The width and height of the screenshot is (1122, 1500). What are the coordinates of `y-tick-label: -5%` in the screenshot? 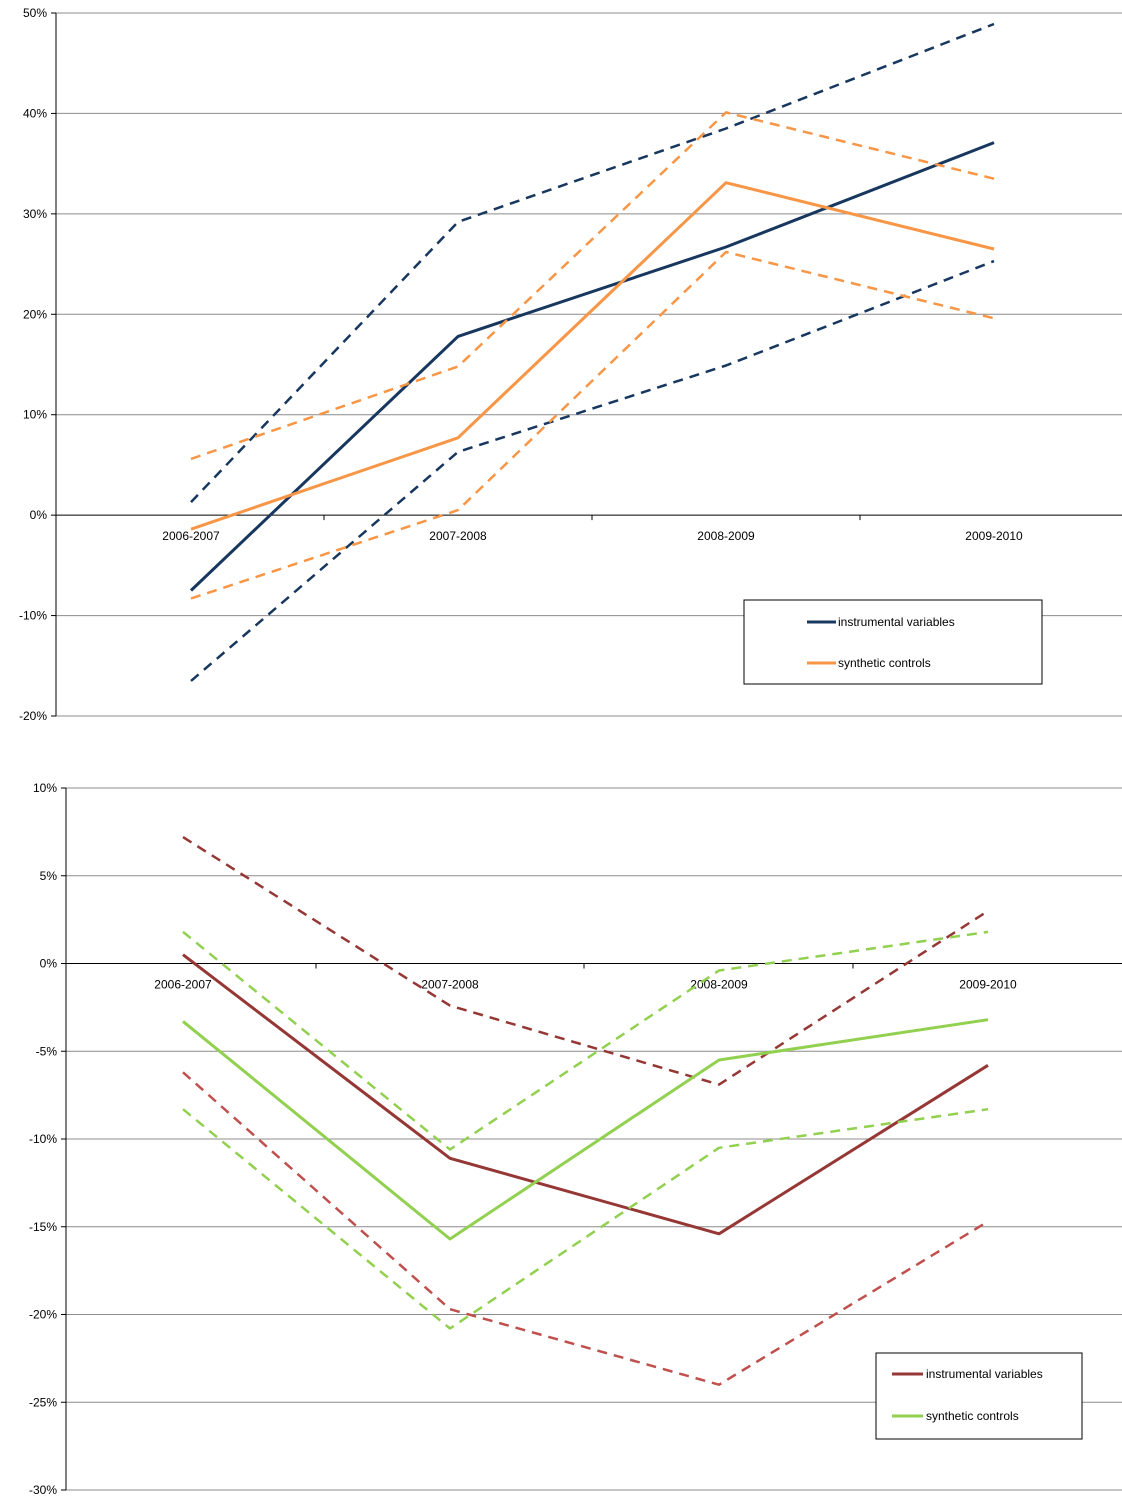 It's located at (47, 1051).